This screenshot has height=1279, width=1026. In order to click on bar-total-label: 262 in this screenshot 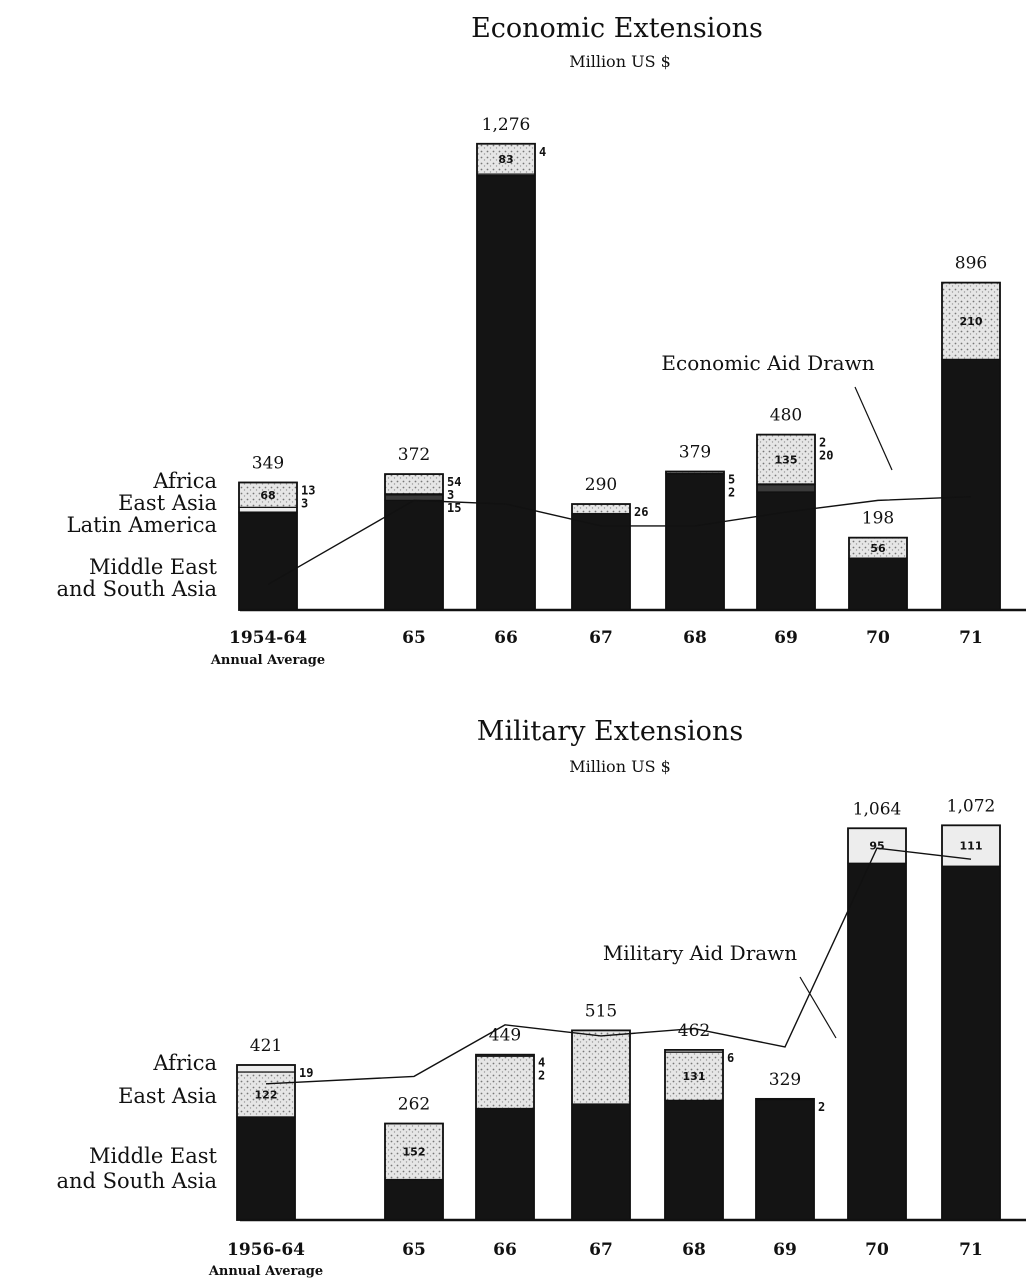, I will do `click(414, 1105)`.